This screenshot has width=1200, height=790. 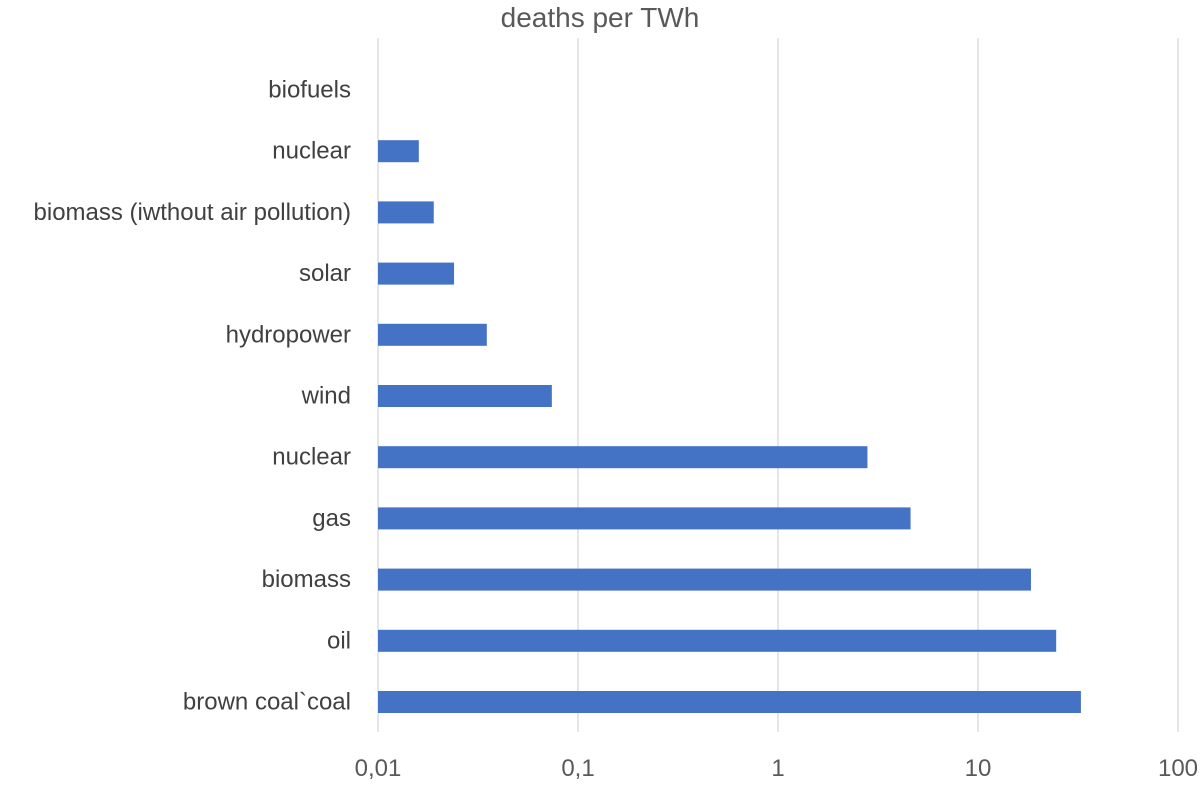 What do you see at coordinates (267, 702) in the screenshot?
I see `category-label: brown coal`coal` at bounding box center [267, 702].